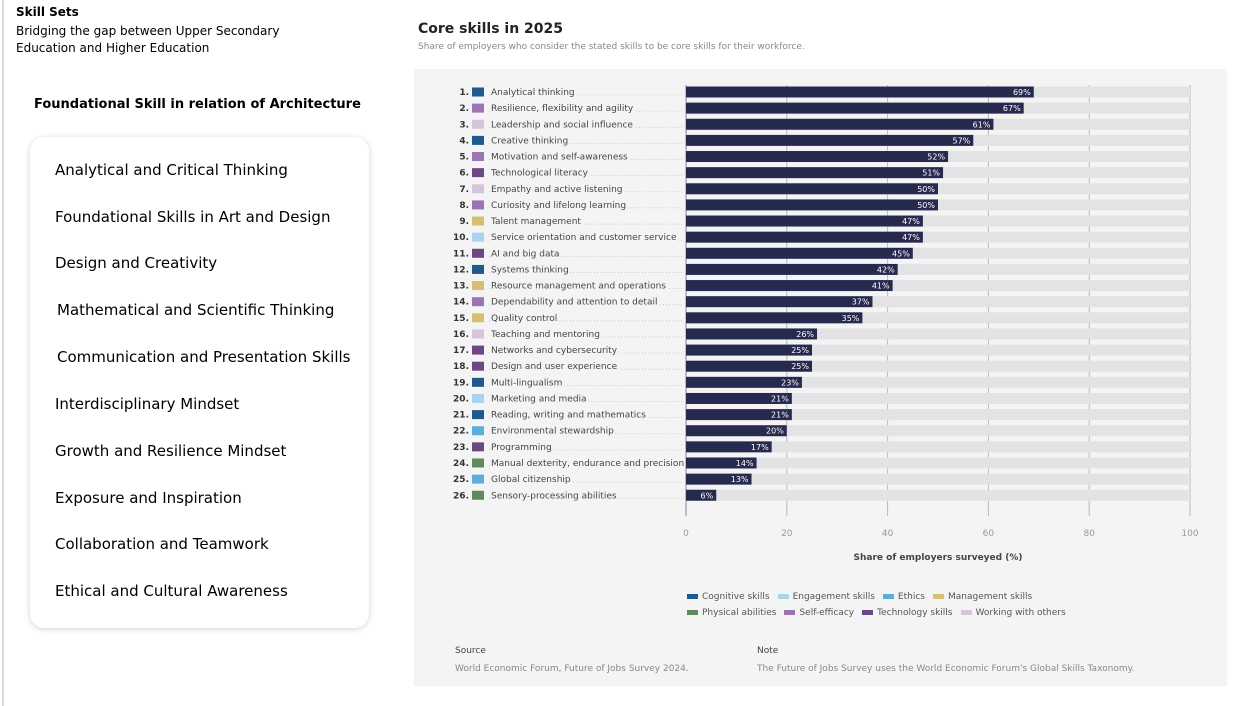 The image size is (1245, 706). Describe the element at coordinates (530, 270) in the screenshot. I see `category-label: Systems thinking` at that location.